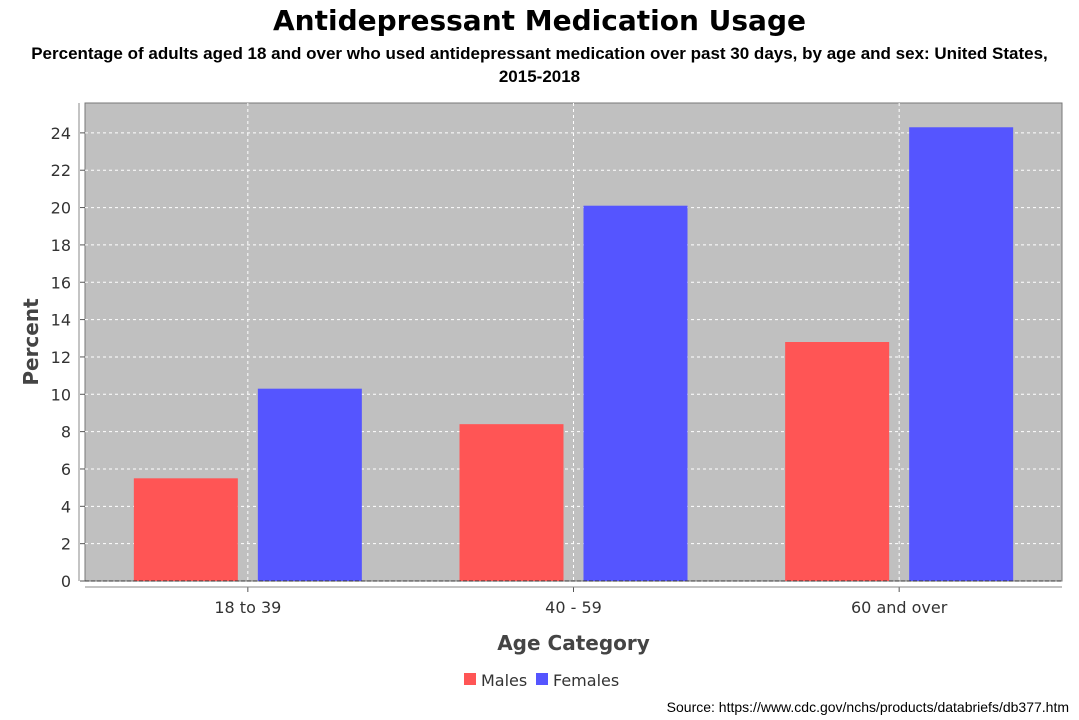 Image resolution: width=1079 pixels, height=720 pixels. What do you see at coordinates (66, 544) in the screenshot?
I see `y-tick-label: 2` at bounding box center [66, 544].